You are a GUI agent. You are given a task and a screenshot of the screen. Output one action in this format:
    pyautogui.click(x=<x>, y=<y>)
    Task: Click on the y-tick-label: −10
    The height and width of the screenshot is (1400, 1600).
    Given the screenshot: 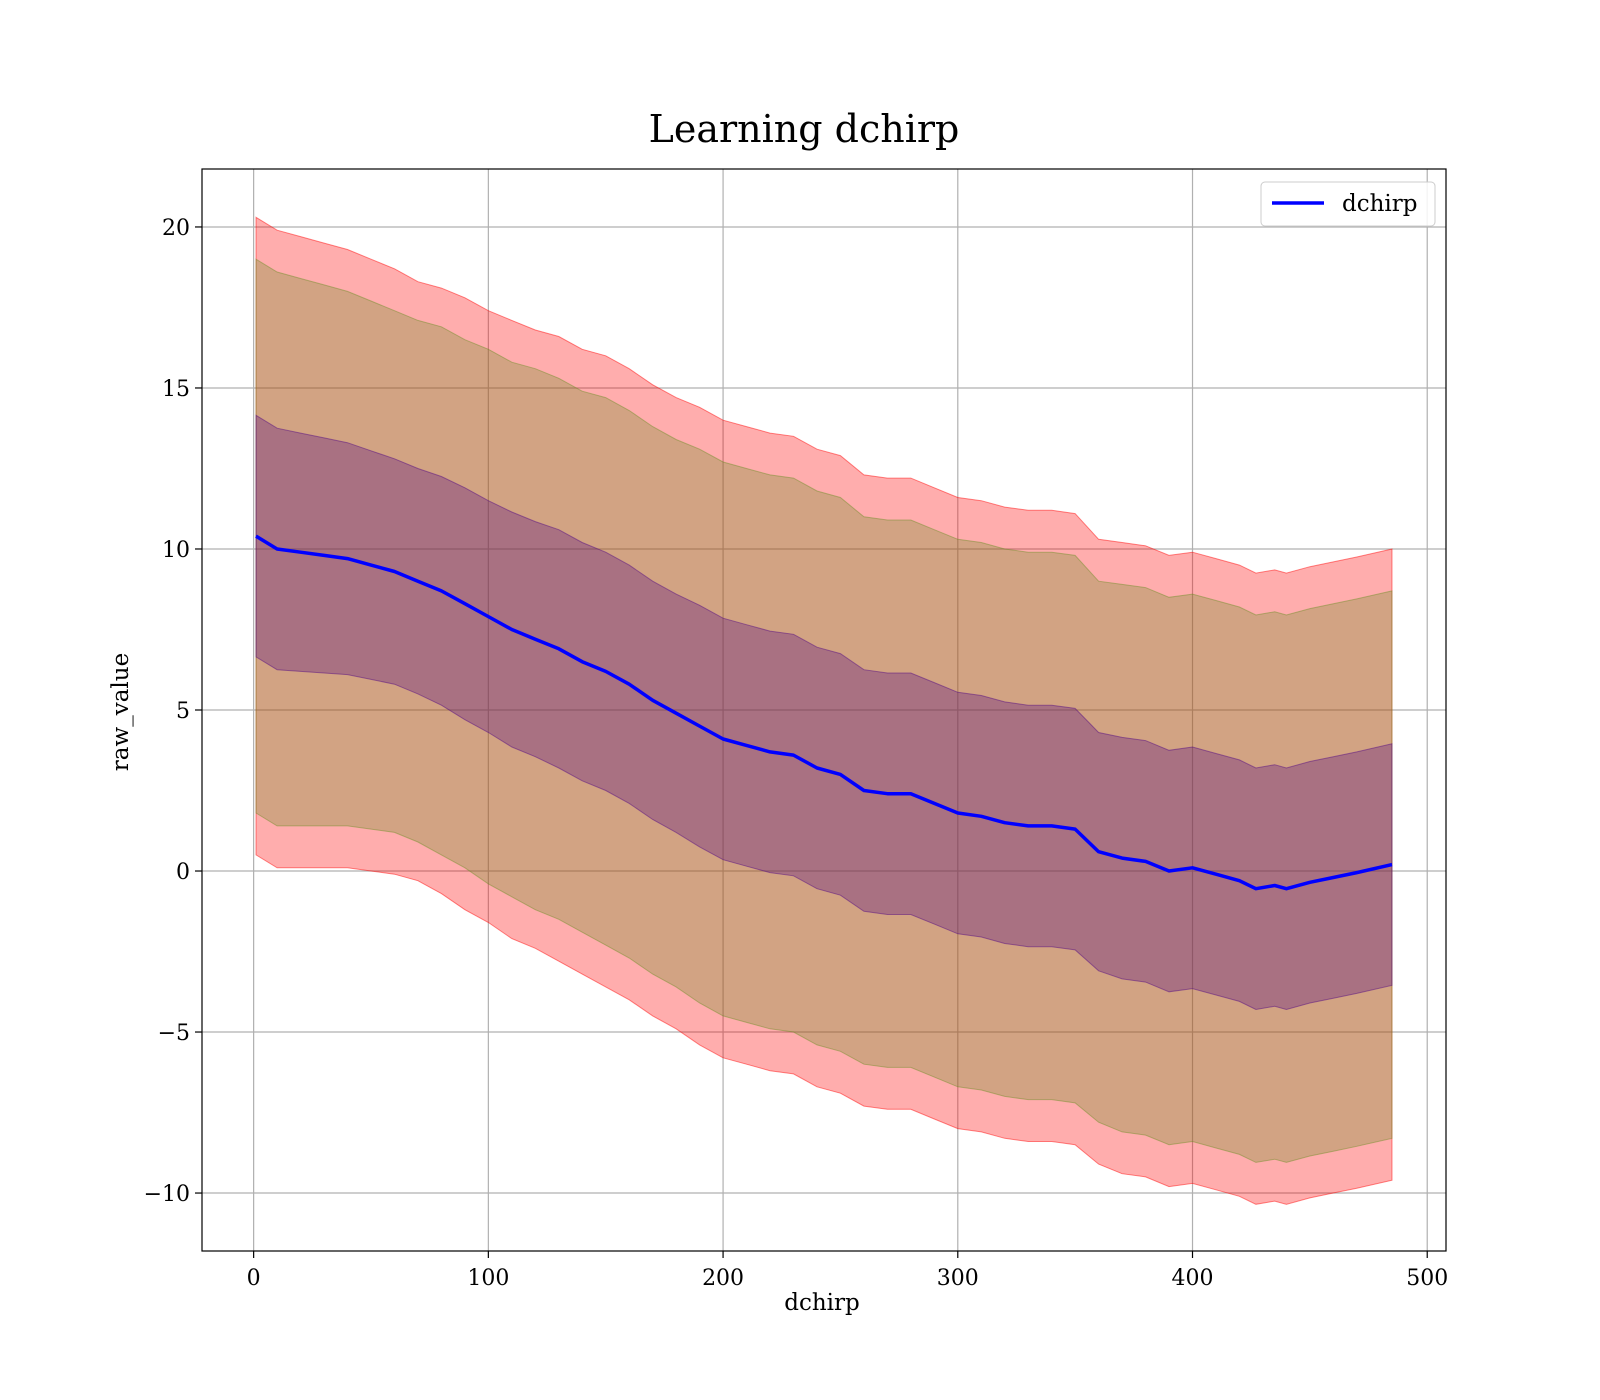 What is the action you would take?
    pyautogui.click(x=167, y=1194)
    